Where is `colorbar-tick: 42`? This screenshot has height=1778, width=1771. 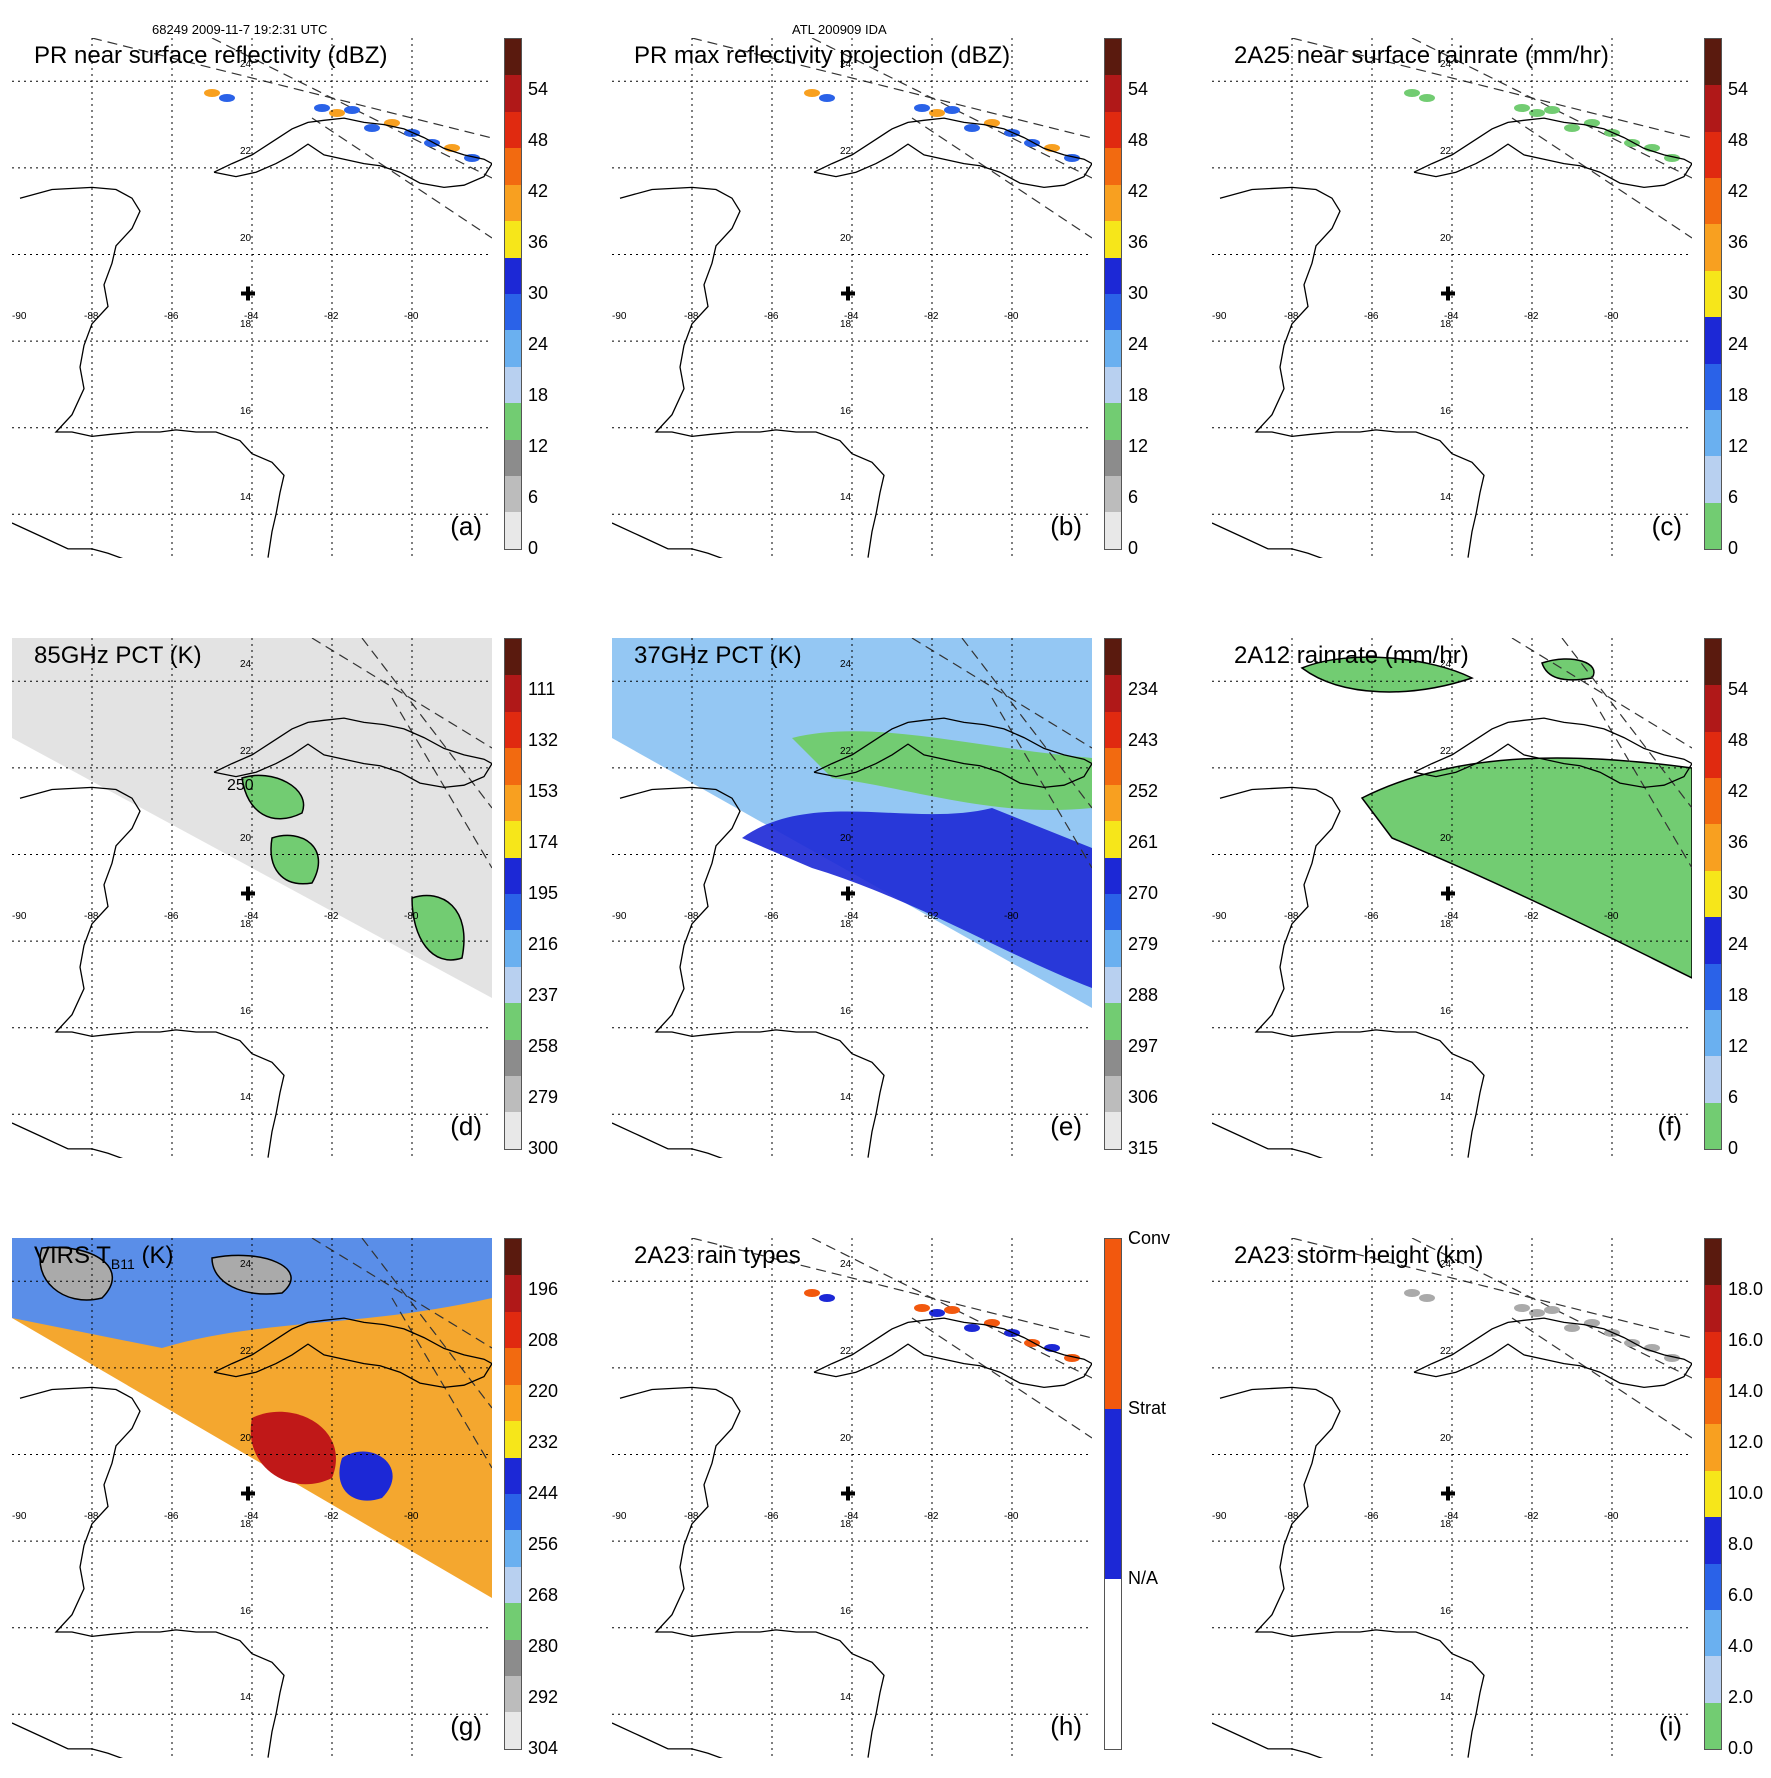
colorbar-tick: 42 is located at coordinates (1738, 791).